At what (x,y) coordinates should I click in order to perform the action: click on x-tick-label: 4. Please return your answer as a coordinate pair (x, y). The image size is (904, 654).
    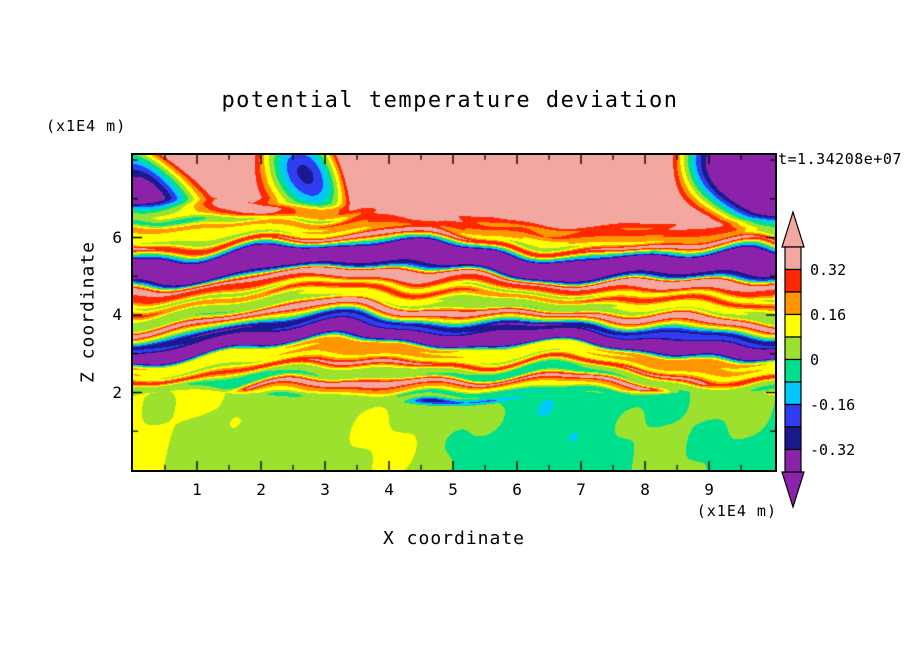
    Looking at the image, I should click on (389, 489).